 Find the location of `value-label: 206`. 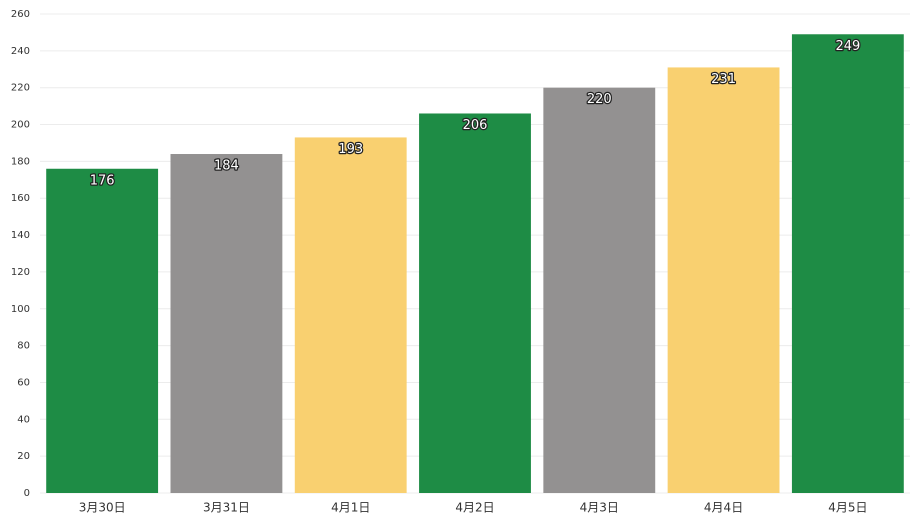

value-label: 206 is located at coordinates (475, 125).